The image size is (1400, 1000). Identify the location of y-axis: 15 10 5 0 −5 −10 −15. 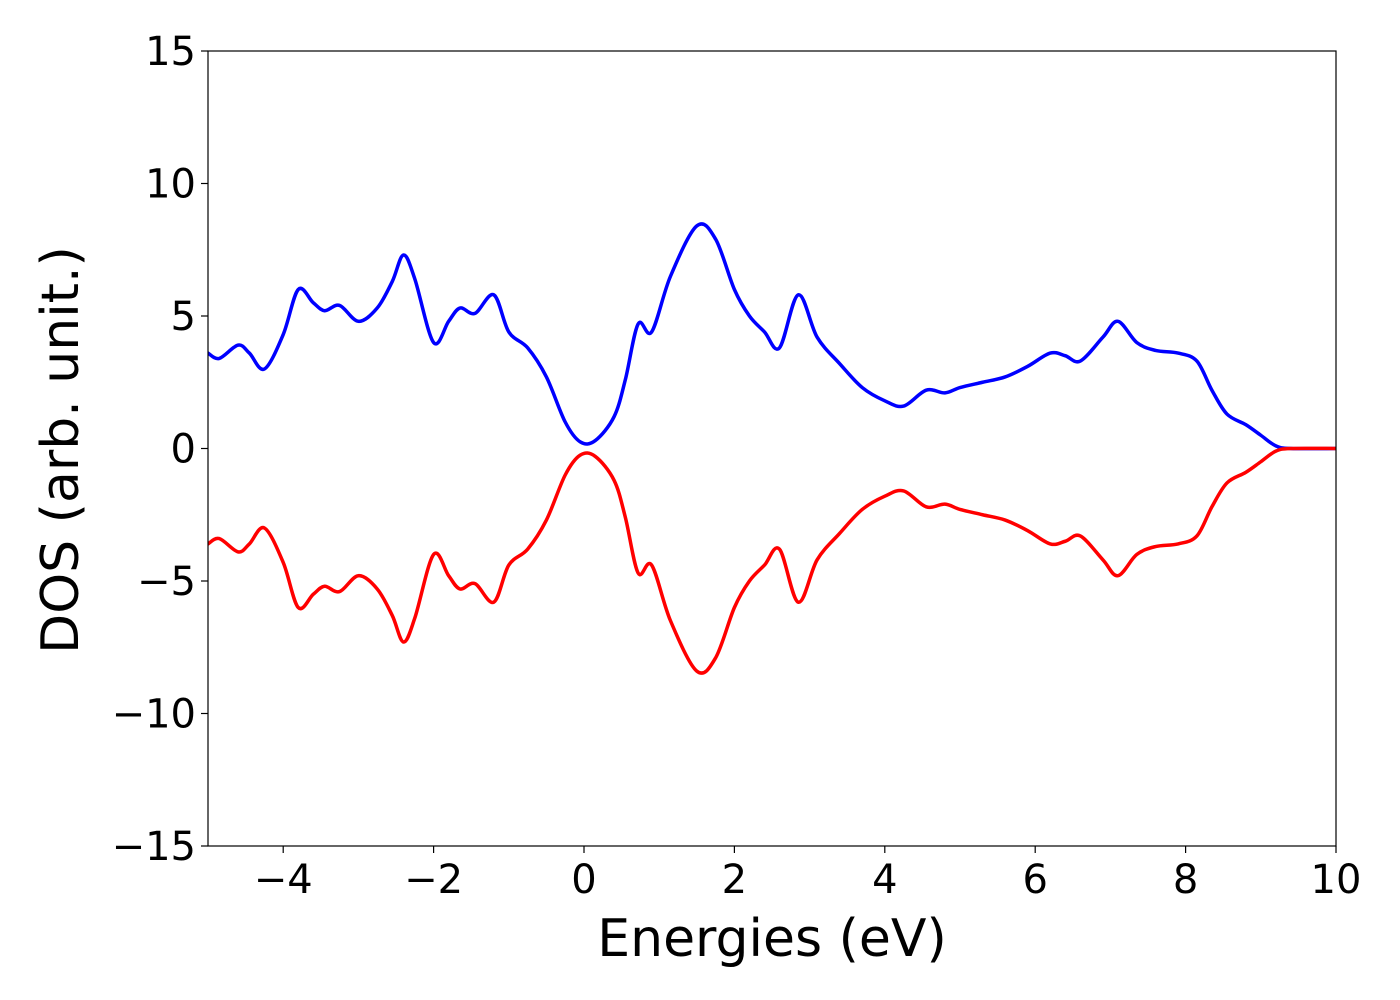
(160, 449).